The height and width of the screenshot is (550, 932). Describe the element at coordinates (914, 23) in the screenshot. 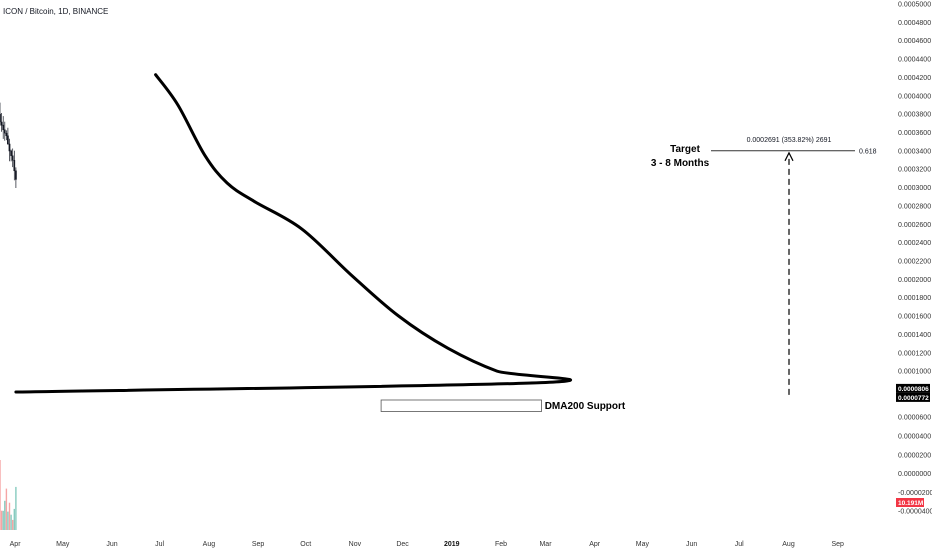

I see `y-tick-label: 0.0004800` at that location.